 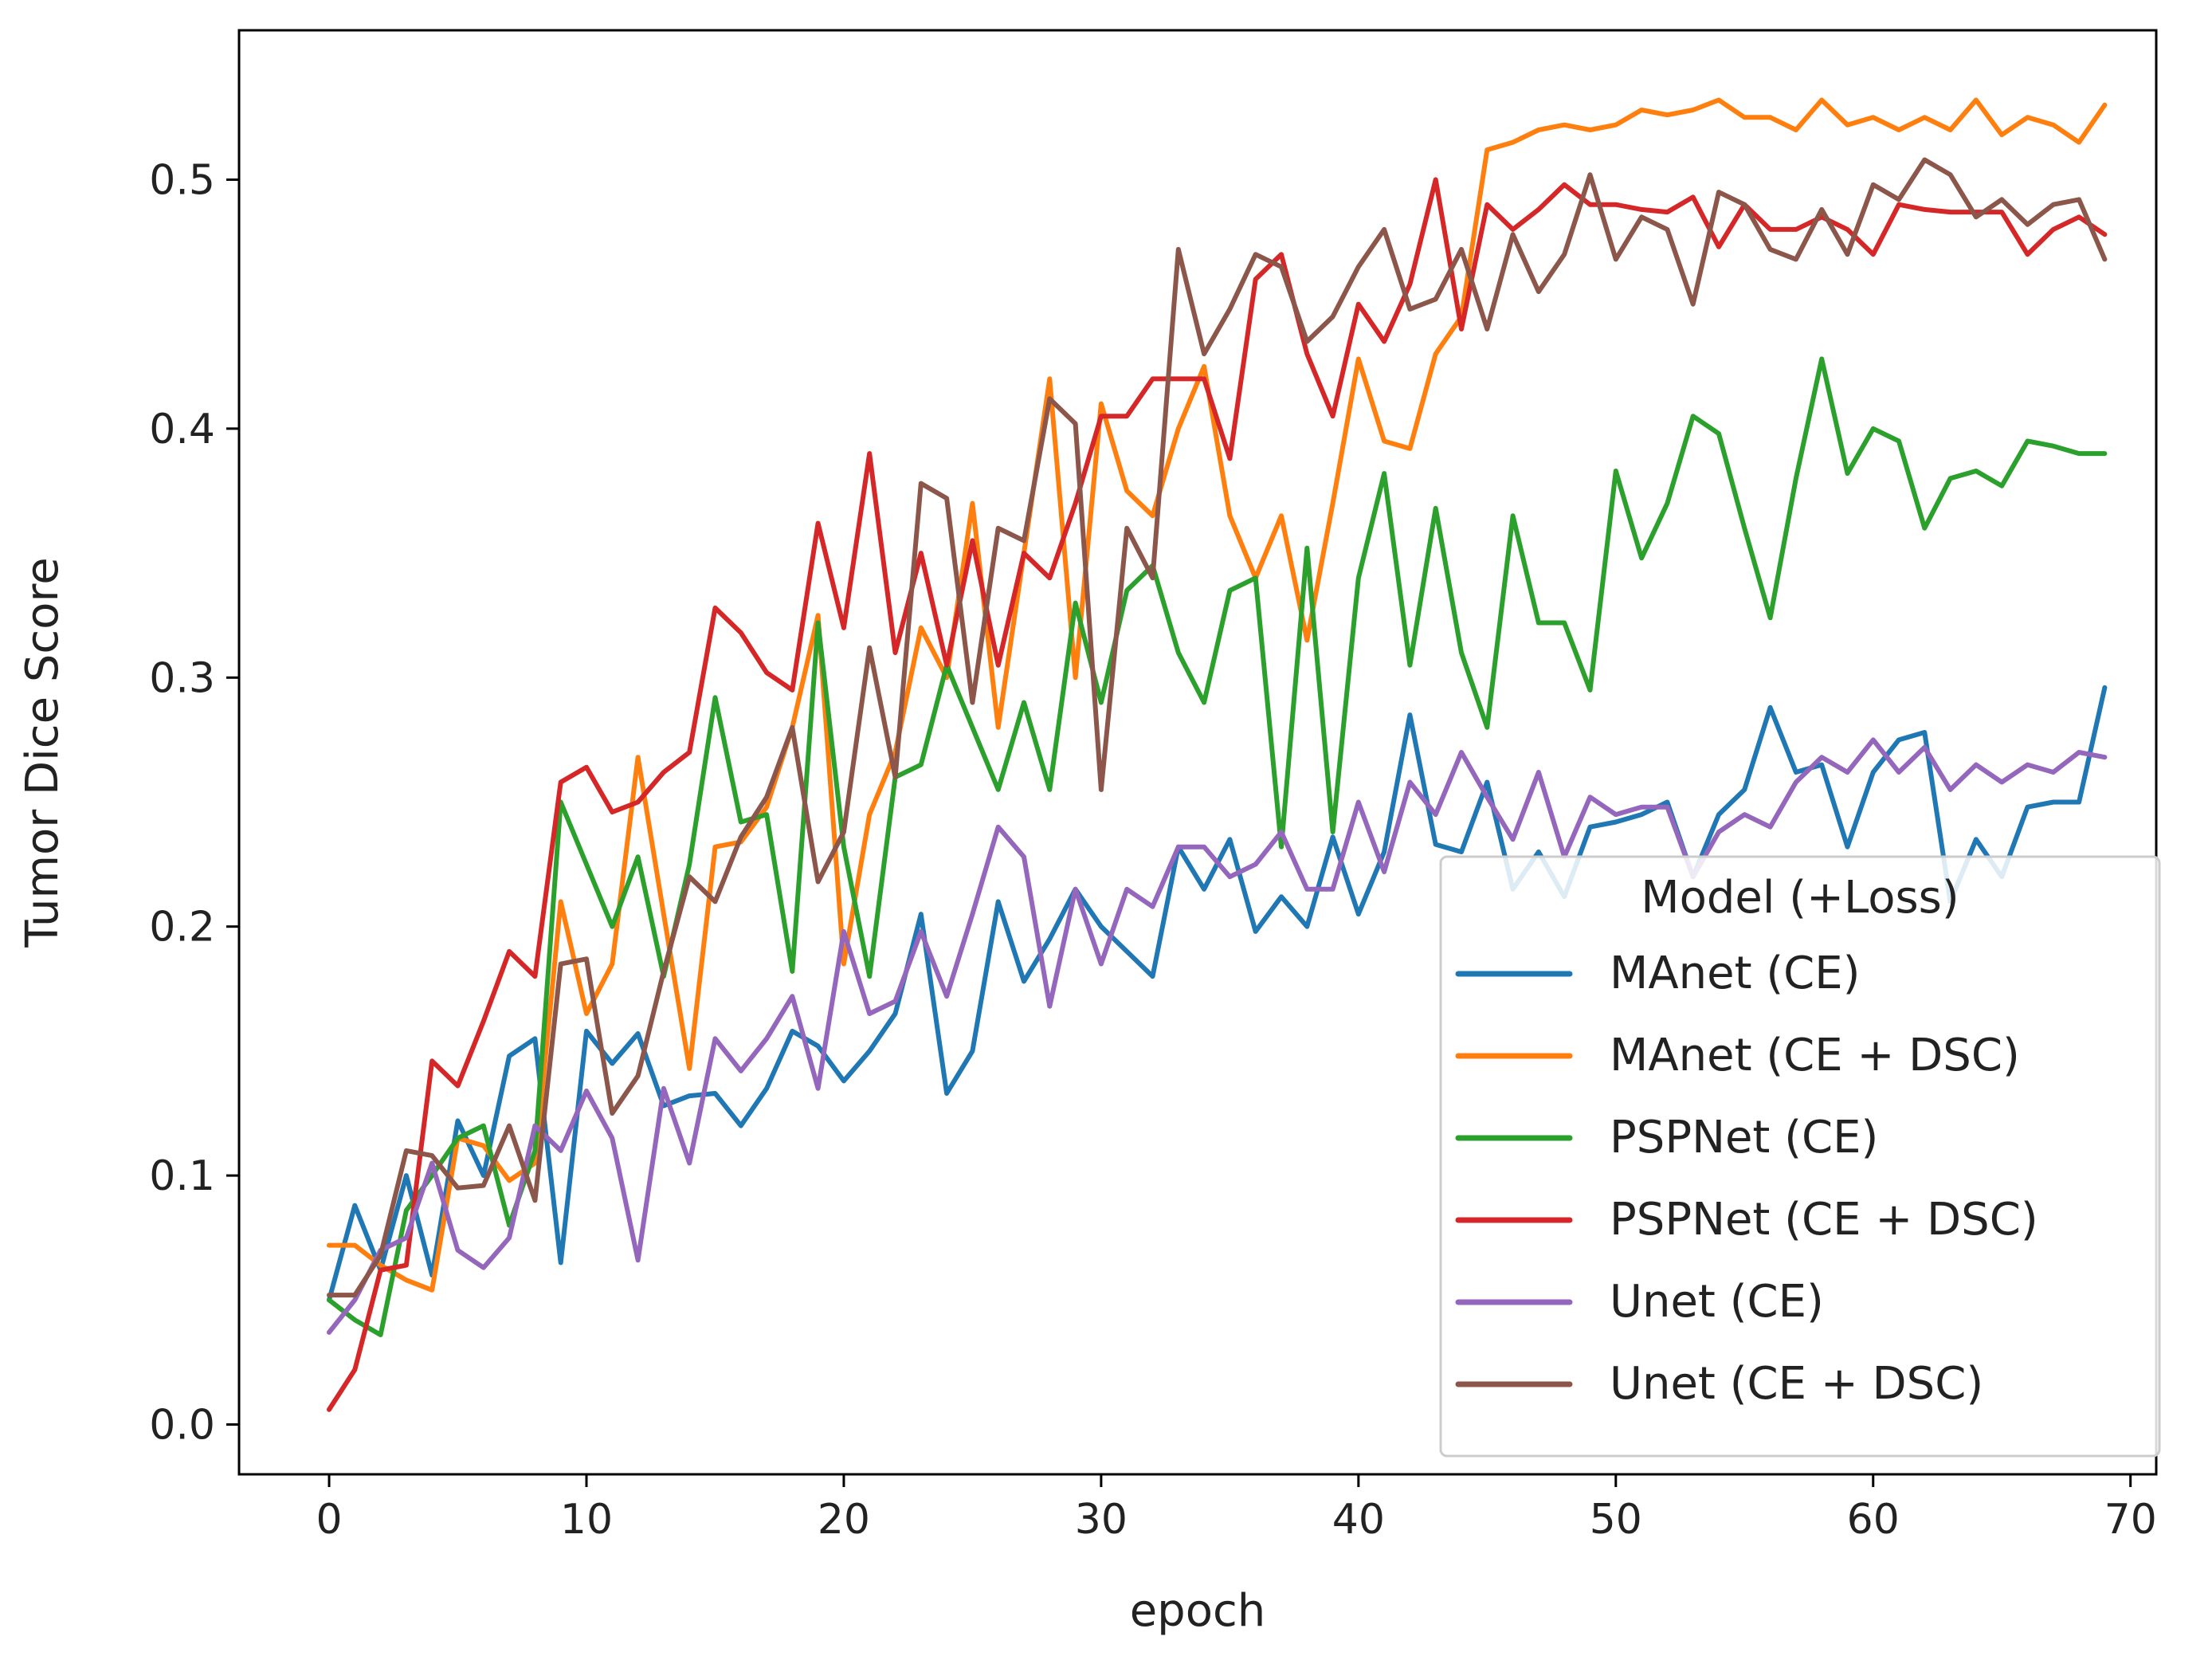 What do you see at coordinates (182, 678) in the screenshot?
I see `y-tick-label: 0.3` at bounding box center [182, 678].